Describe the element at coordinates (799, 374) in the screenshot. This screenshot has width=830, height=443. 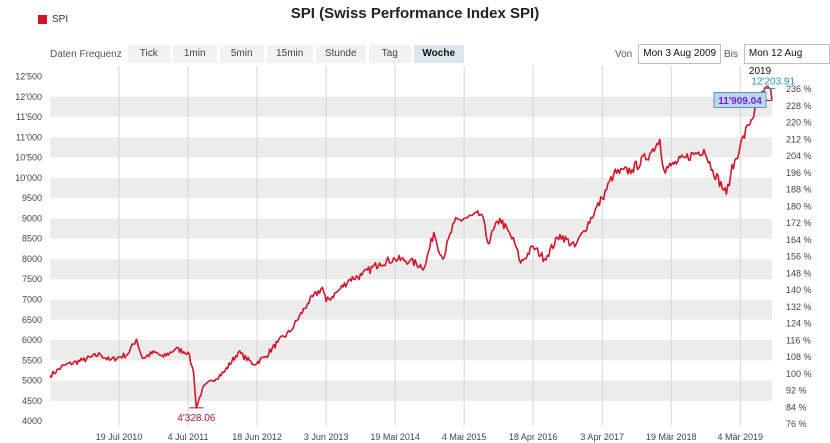
I see `y-right-tick-label: 100 %` at that location.